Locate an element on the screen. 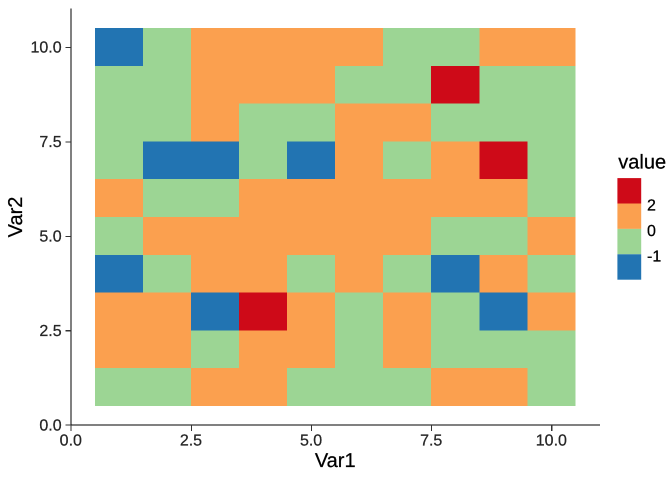  svg-text: value is located at coordinates (642, 162).